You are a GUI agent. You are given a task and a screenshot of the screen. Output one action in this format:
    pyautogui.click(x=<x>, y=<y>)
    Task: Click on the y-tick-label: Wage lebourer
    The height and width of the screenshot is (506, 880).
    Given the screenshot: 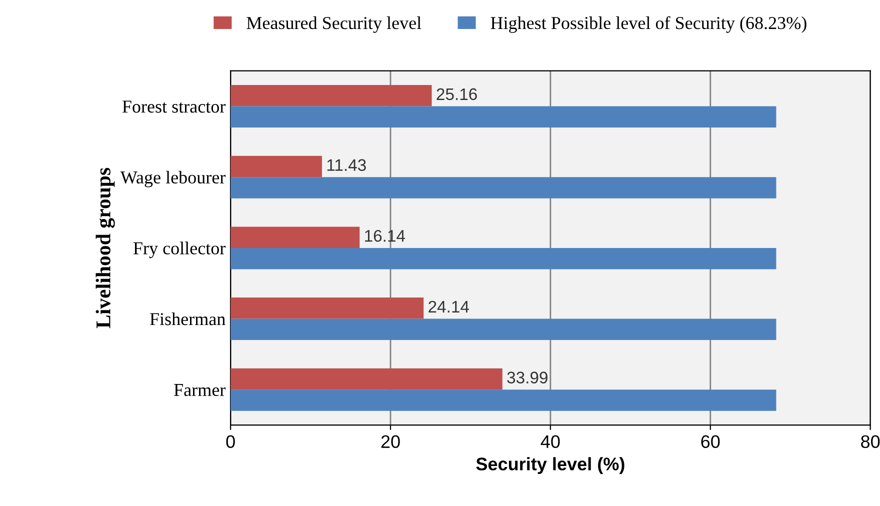 What is the action you would take?
    pyautogui.click(x=173, y=179)
    